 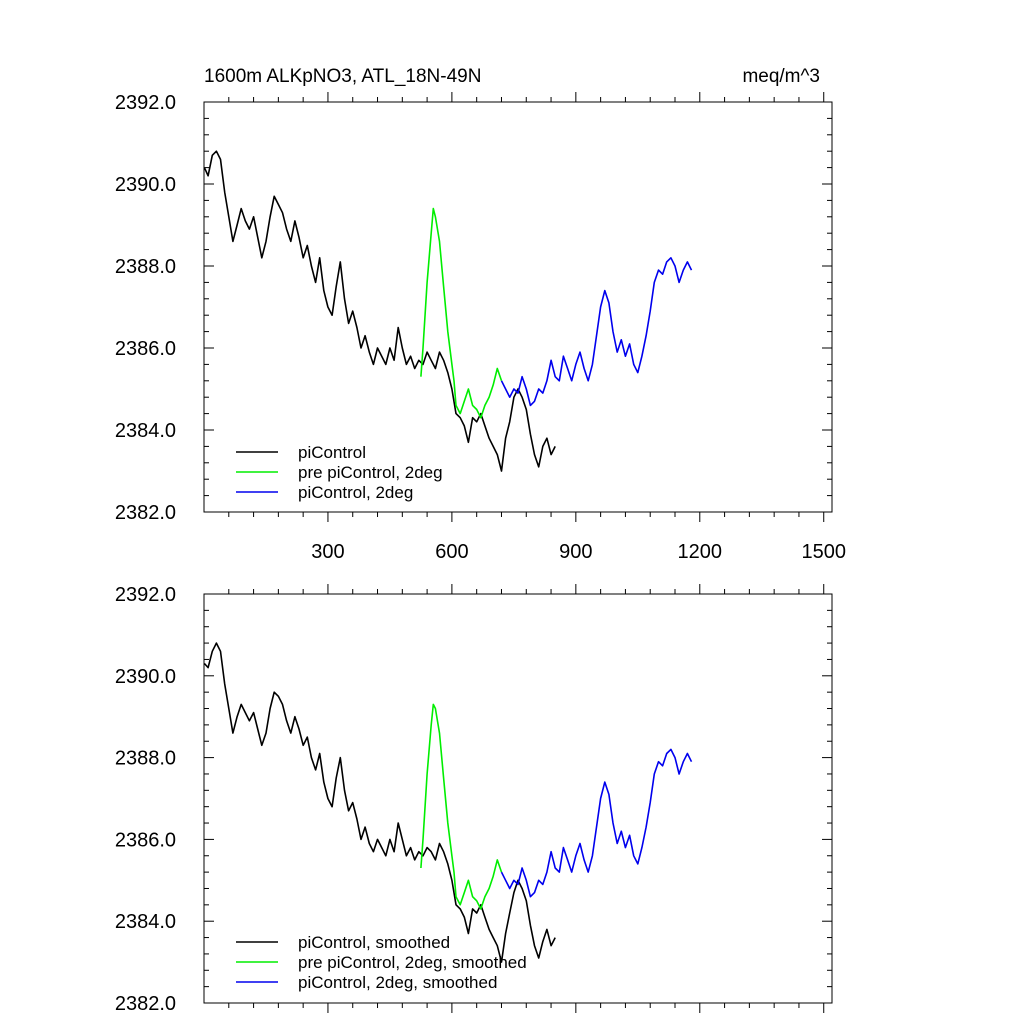 What do you see at coordinates (355, 492) in the screenshot?
I see `legend-label: piControl, 2deg` at bounding box center [355, 492].